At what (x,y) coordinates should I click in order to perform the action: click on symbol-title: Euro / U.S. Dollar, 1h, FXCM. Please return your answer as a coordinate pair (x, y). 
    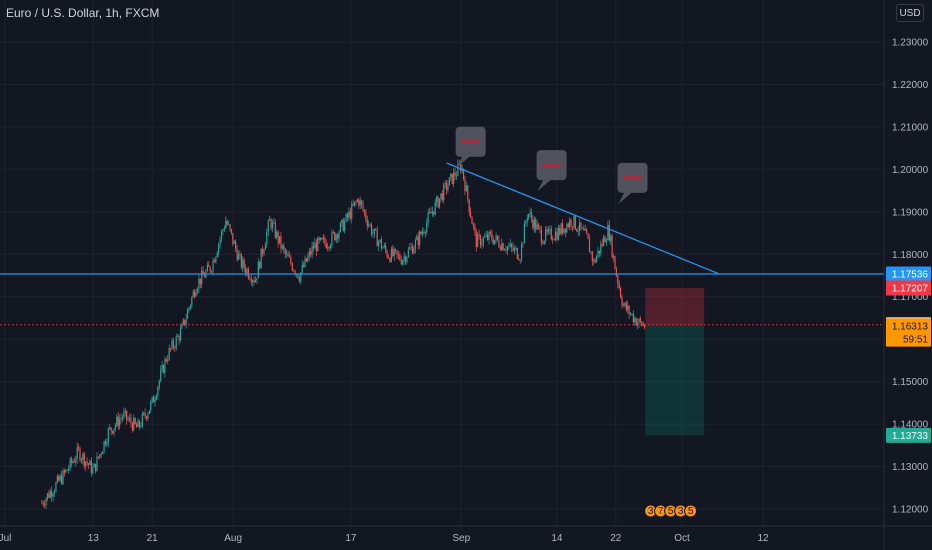
    Looking at the image, I should click on (83, 13).